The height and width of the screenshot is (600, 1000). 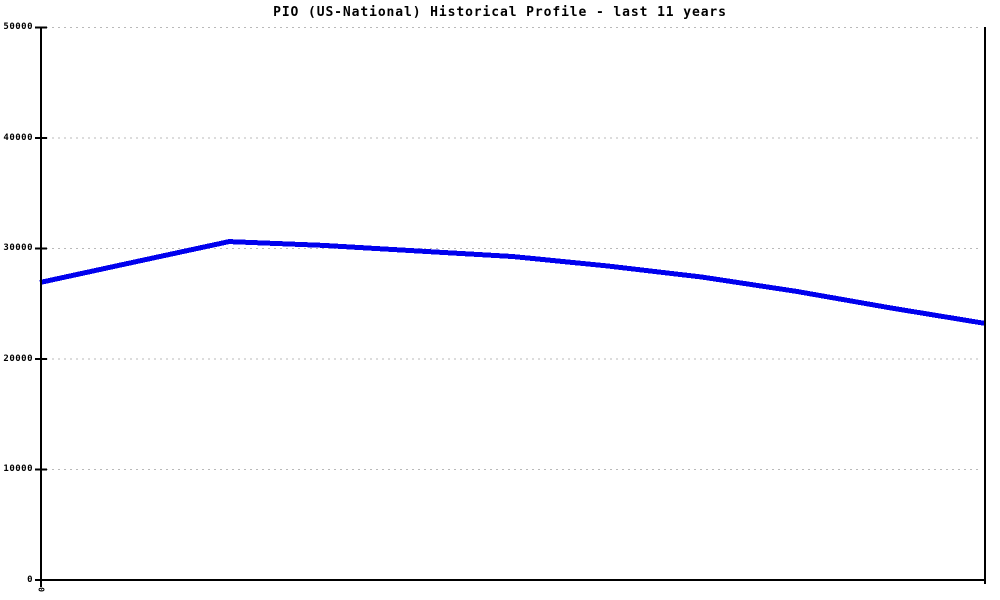 What do you see at coordinates (18, 469) in the screenshot?
I see `y-axis-tick-label: 10000` at bounding box center [18, 469].